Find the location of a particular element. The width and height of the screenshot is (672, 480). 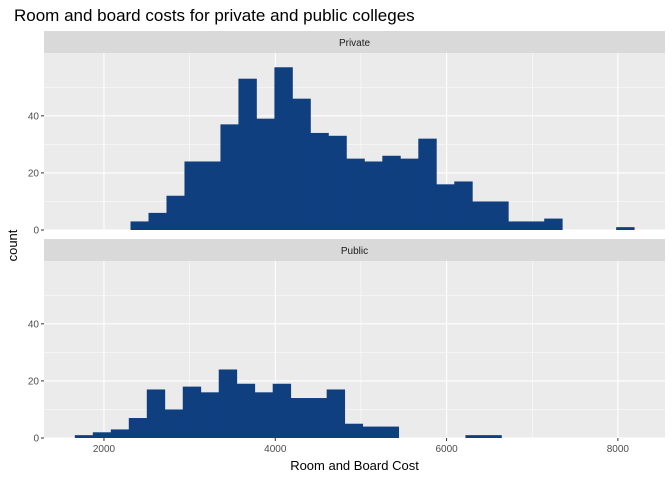

x-tick-label: 6000 is located at coordinates (446, 449).